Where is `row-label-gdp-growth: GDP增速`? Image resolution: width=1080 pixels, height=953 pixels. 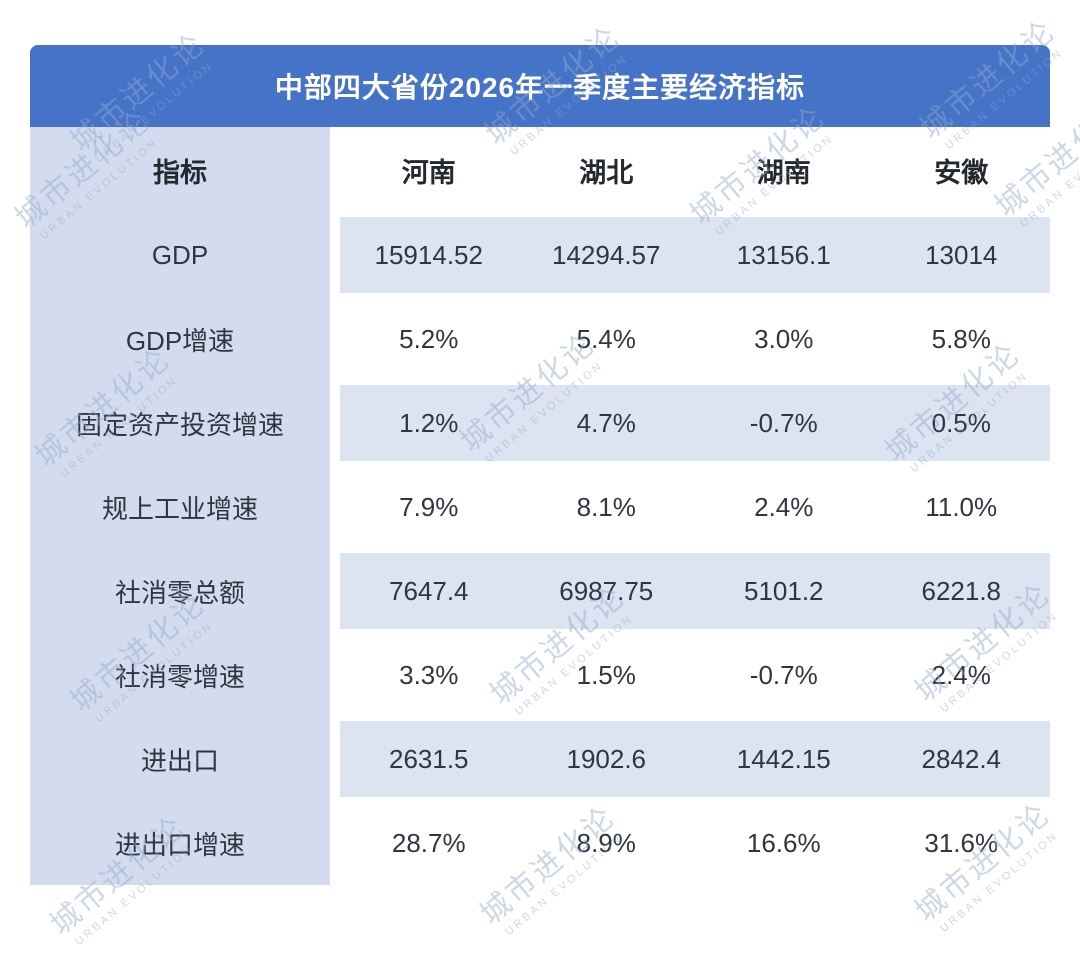
row-label-gdp-growth: GDP增速 is located at coordinates (180, 340).